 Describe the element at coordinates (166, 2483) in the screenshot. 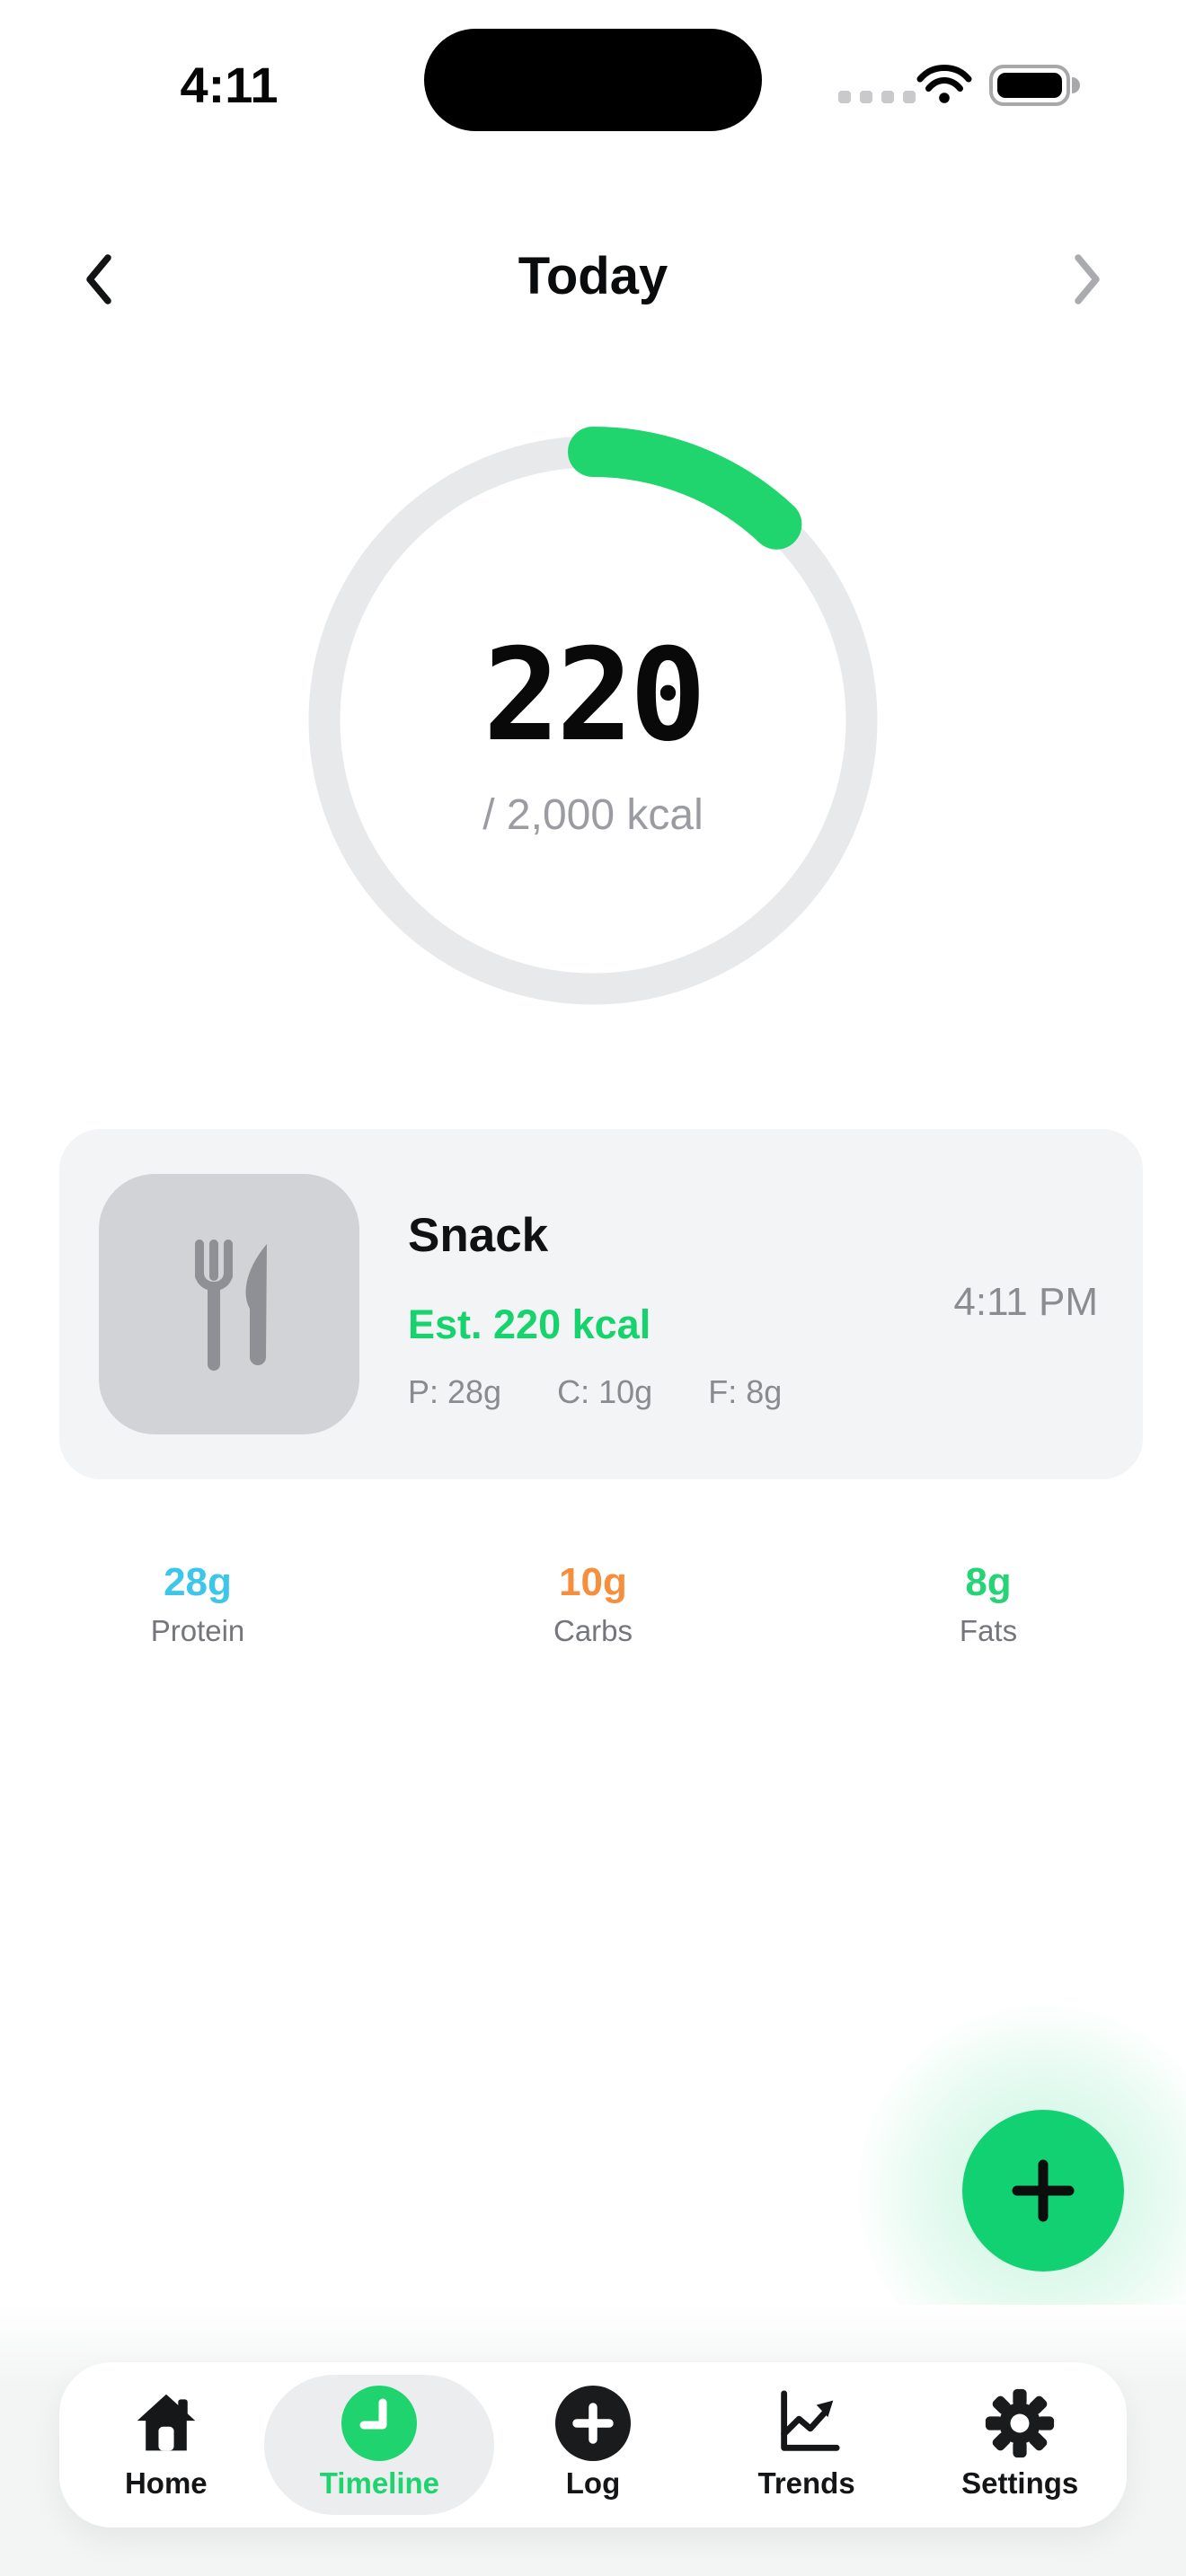

I see `tab-home-label: Home` at that location.